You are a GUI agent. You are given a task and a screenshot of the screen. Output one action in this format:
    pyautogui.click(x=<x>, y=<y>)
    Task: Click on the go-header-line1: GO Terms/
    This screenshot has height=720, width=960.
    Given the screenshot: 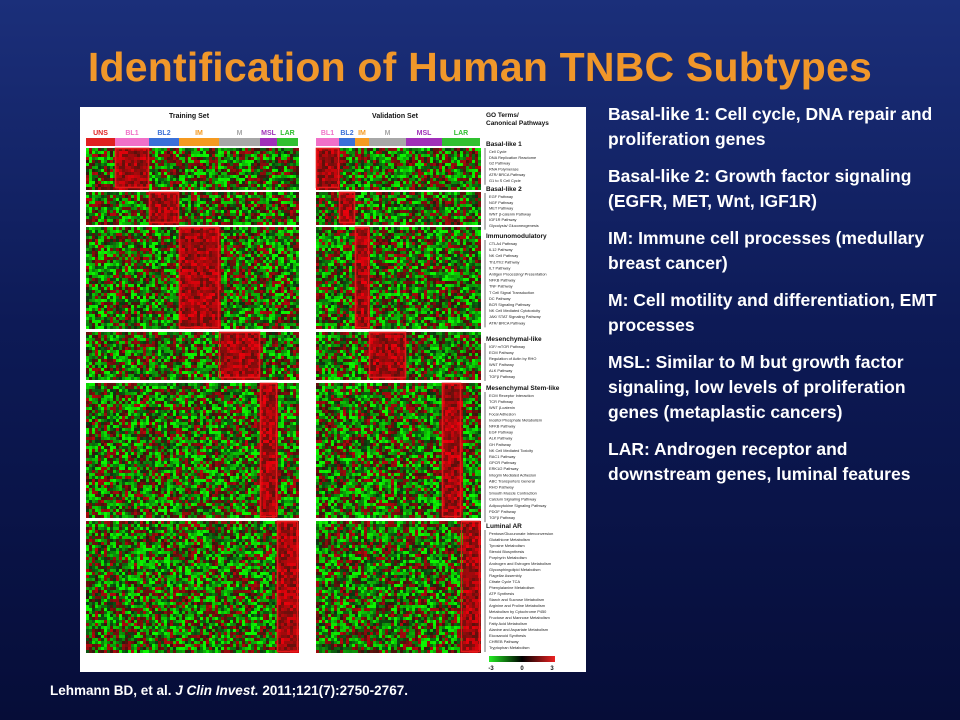 What is the action you would take?
    pyautogui.click(x=502, y=115)
    